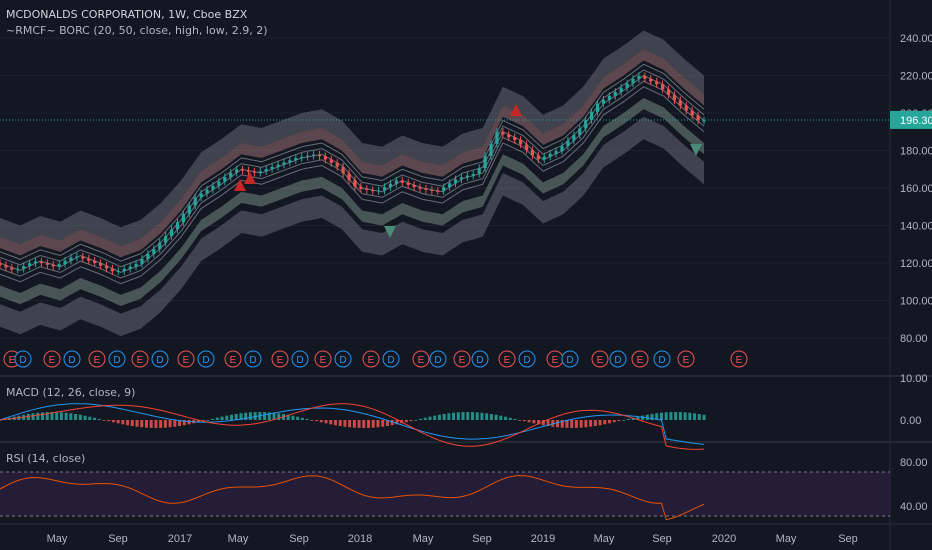 The image size is (932, 550). Describe the element at coordinates (916, 264) in the screenshot. I see `price-tick-label: 120.00` at that location.